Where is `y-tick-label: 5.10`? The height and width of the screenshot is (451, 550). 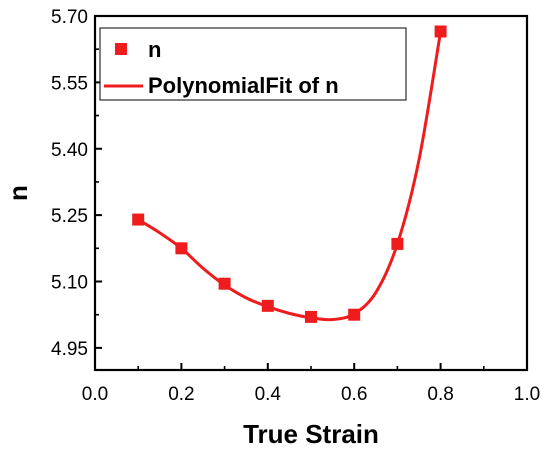 y-tick-label: 5.10 is located at coordinates (69, 283).